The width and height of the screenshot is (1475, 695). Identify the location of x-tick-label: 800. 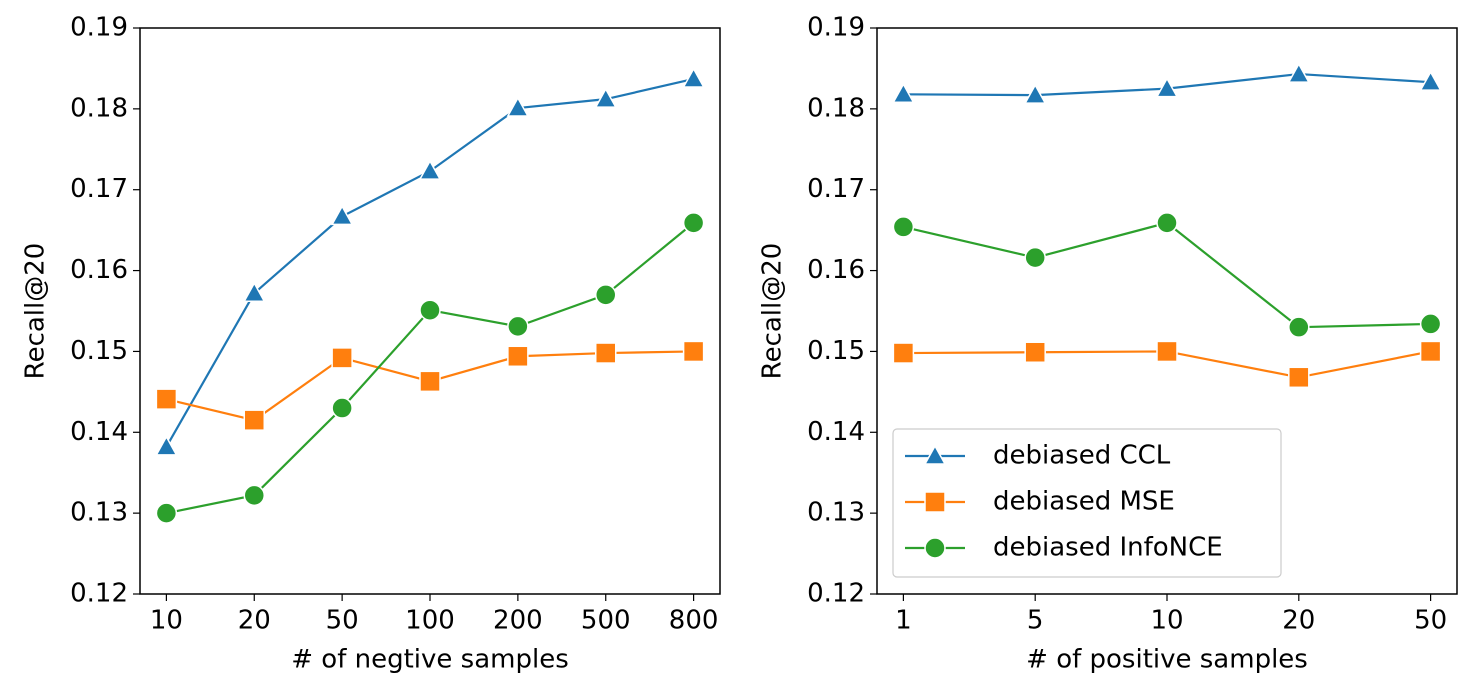
(694, 621).